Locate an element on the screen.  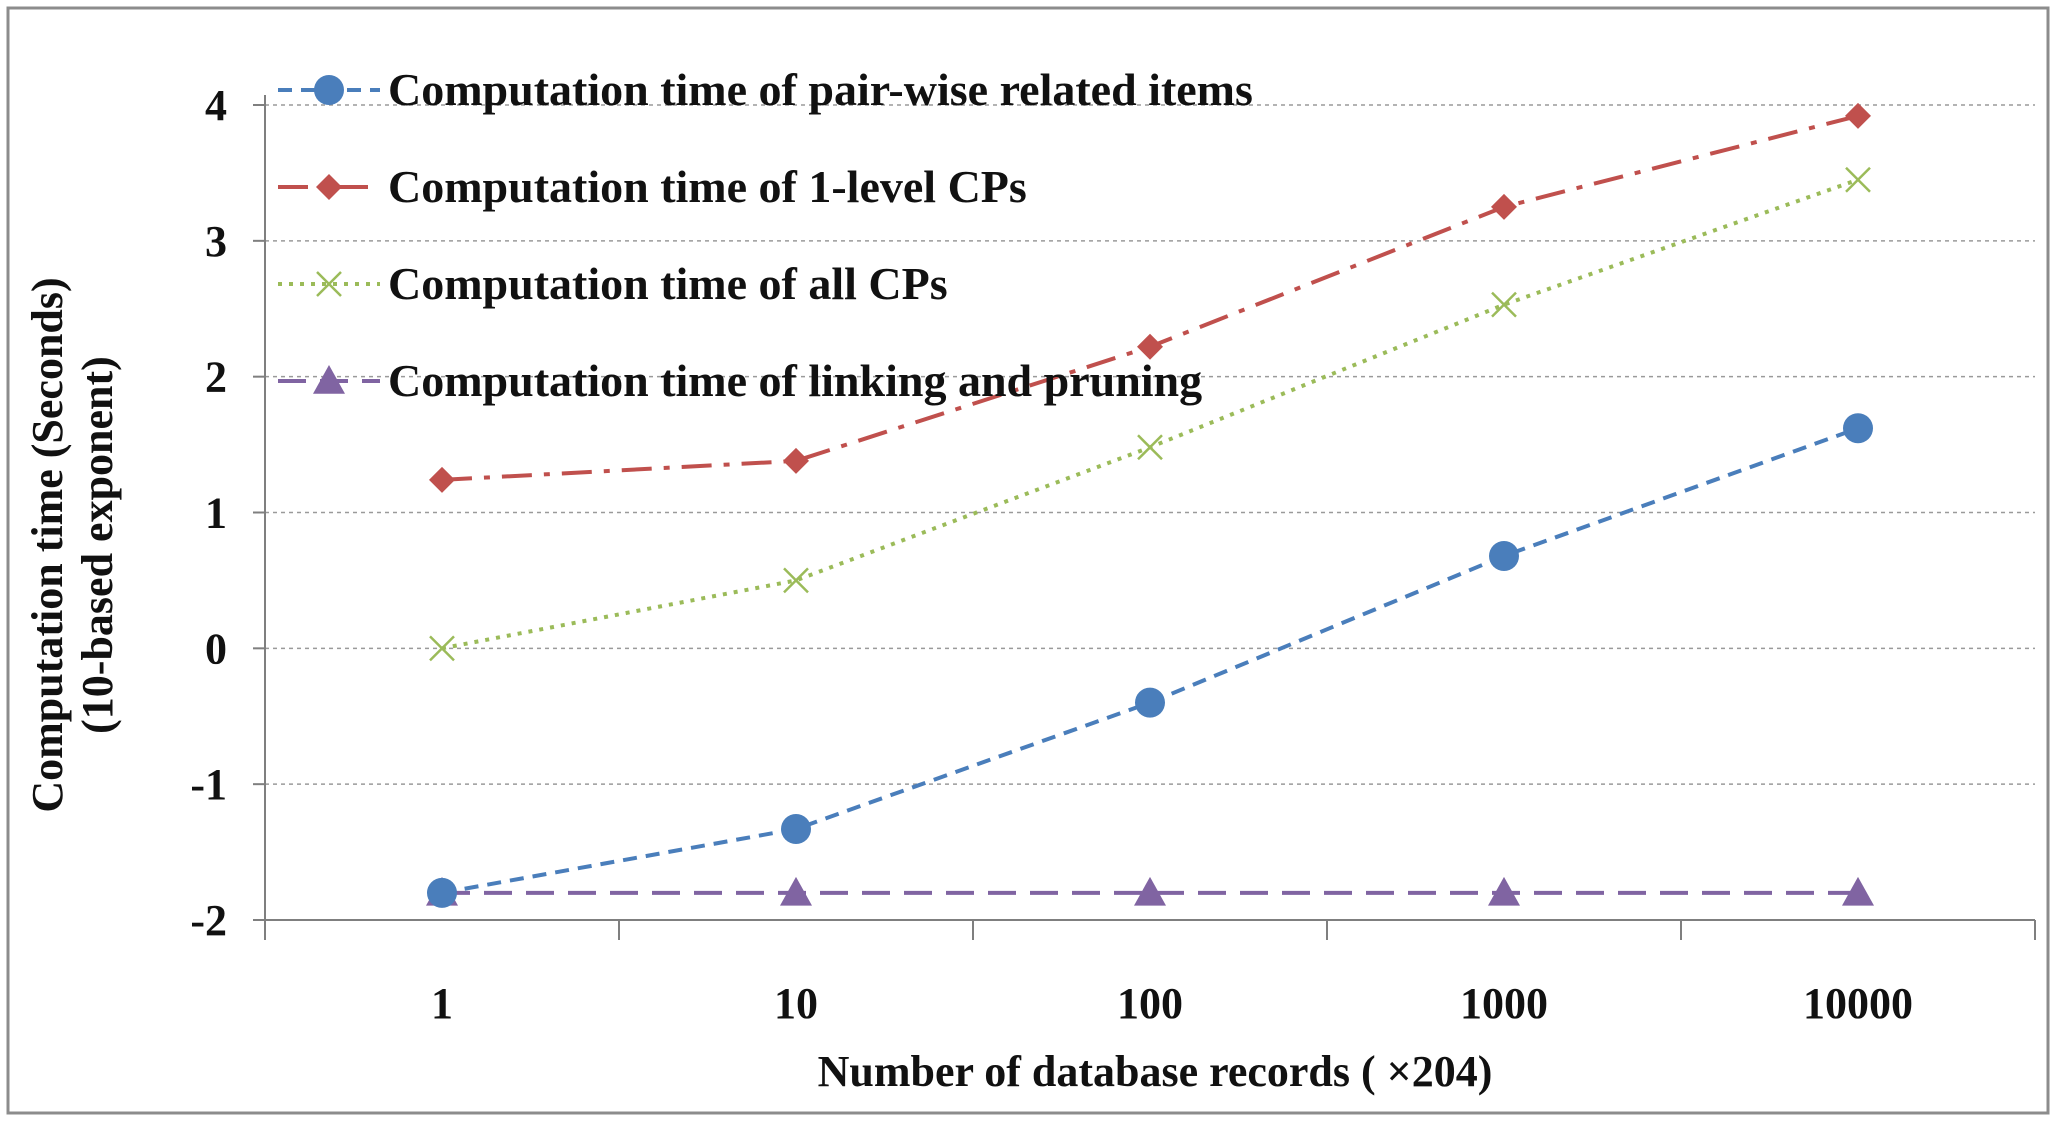
x-tick-label-1: 10 is located at coordinates (796, 1003).